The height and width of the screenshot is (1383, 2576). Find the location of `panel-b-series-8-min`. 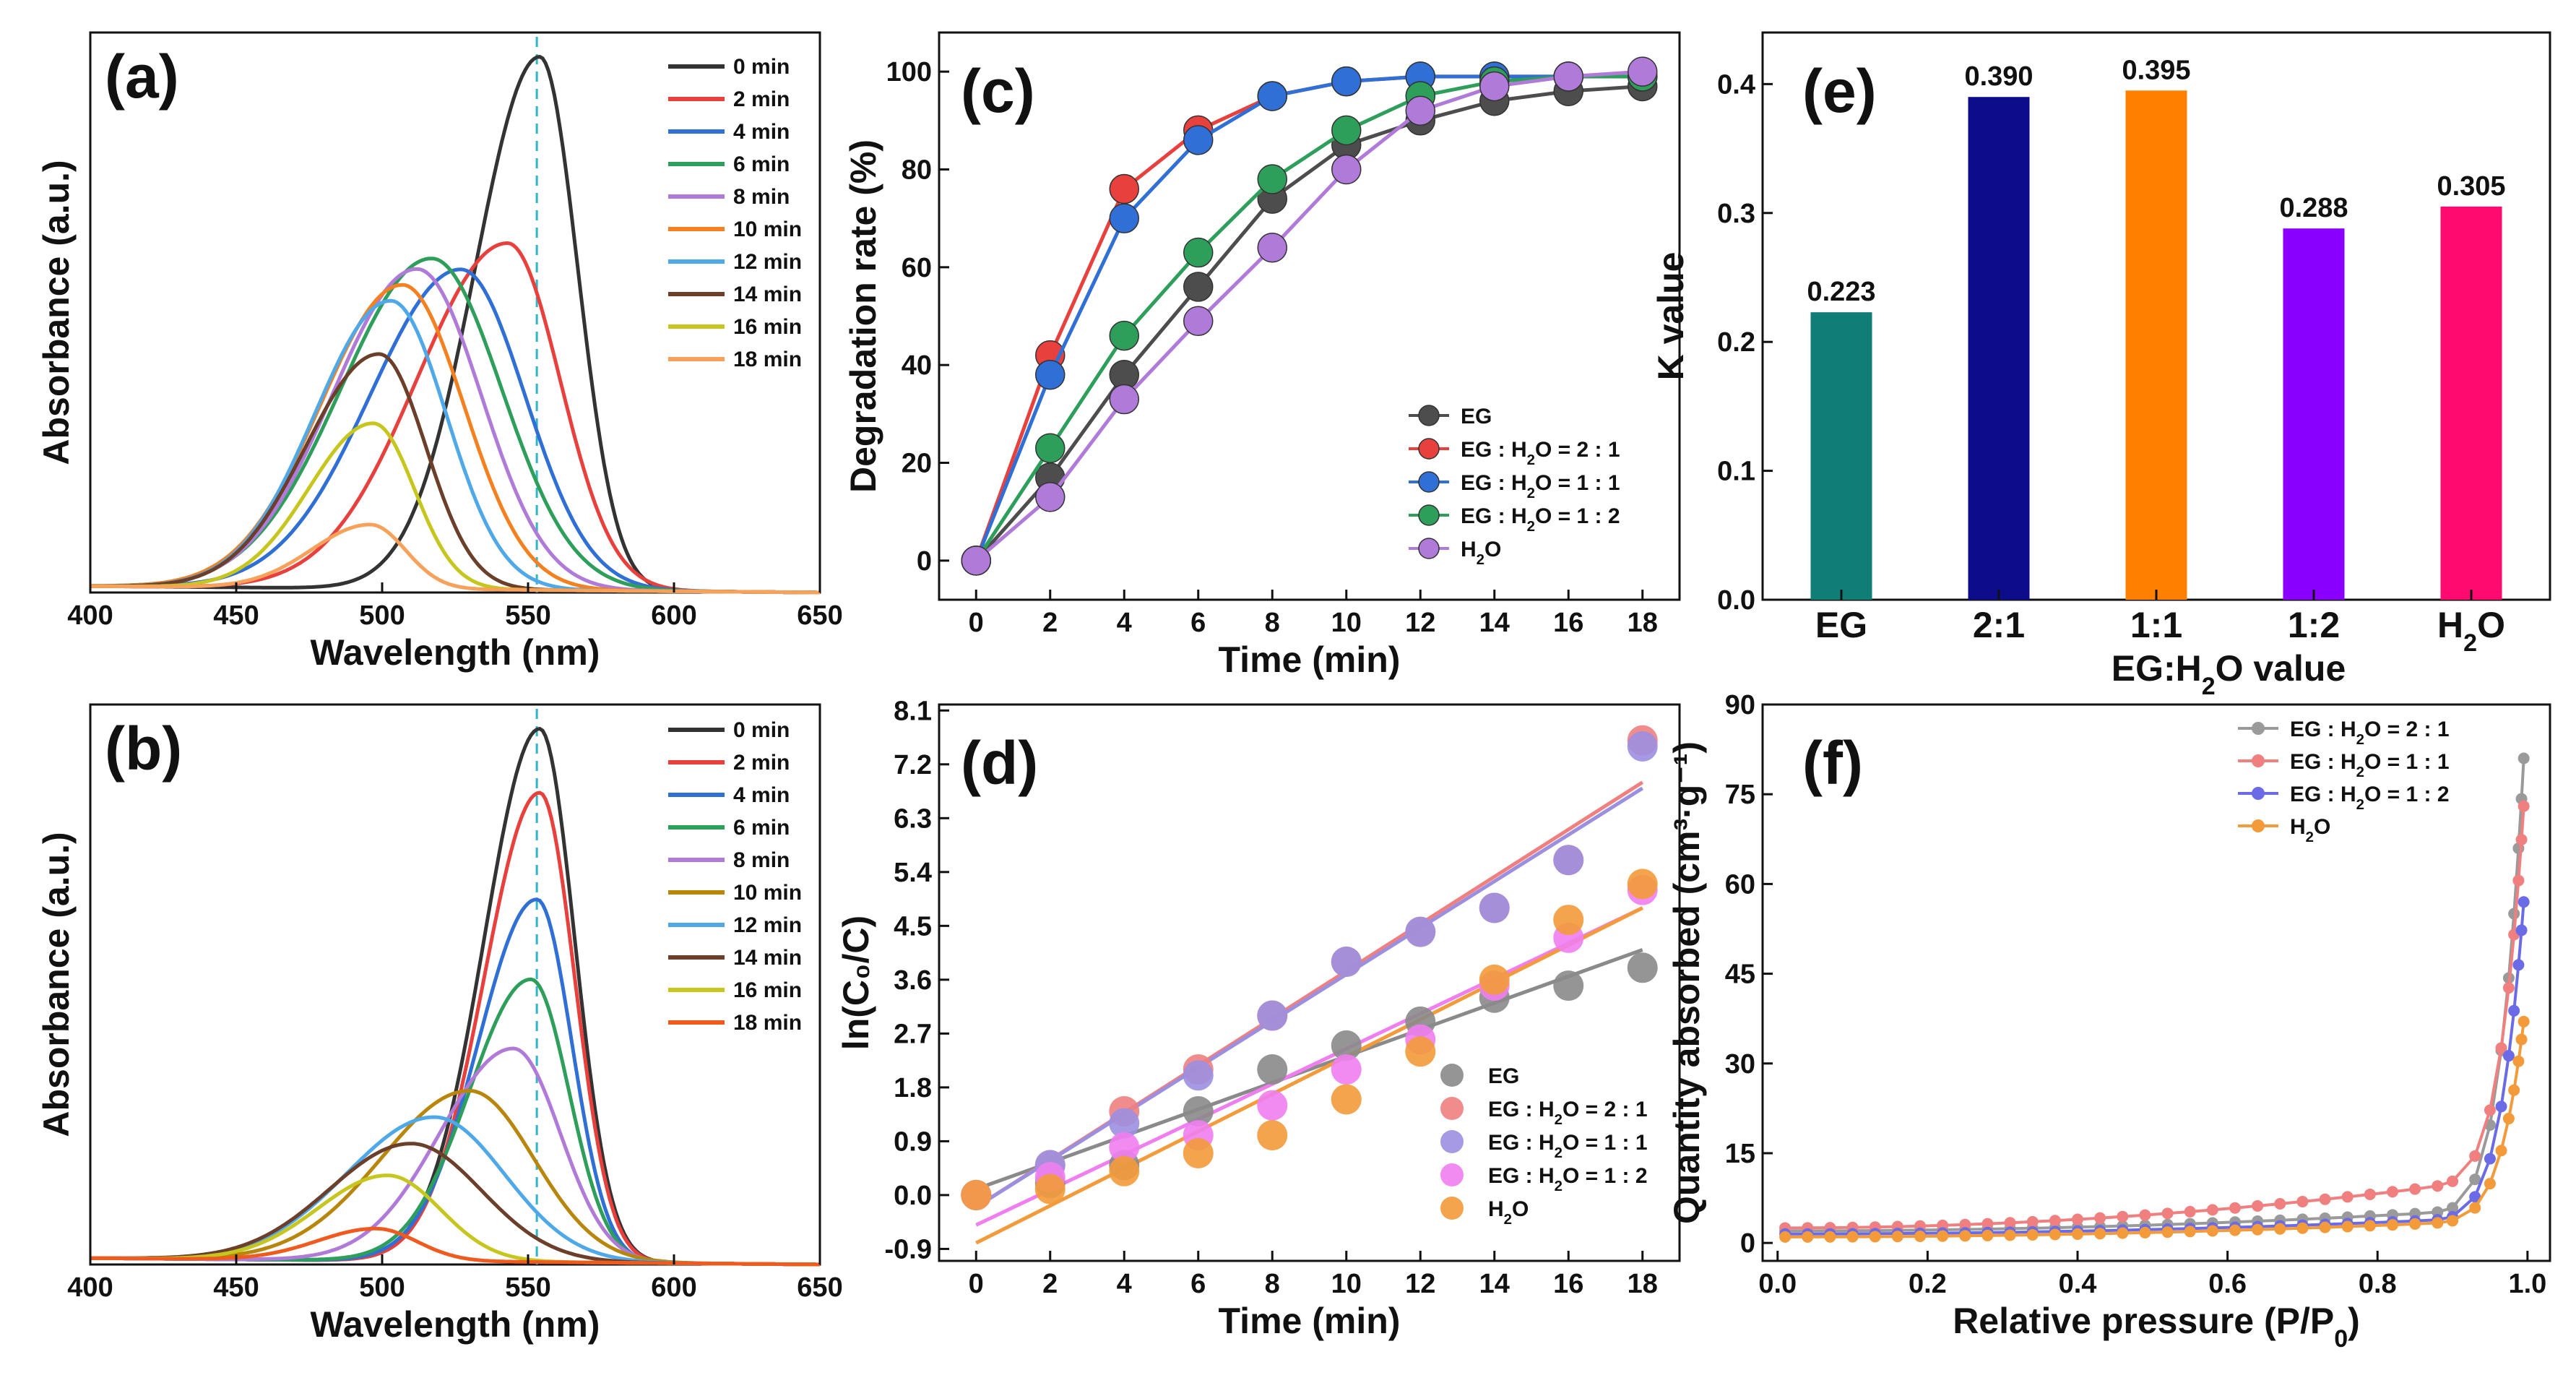

panel-b-series-8-min is located at coordinates (455, 1157).